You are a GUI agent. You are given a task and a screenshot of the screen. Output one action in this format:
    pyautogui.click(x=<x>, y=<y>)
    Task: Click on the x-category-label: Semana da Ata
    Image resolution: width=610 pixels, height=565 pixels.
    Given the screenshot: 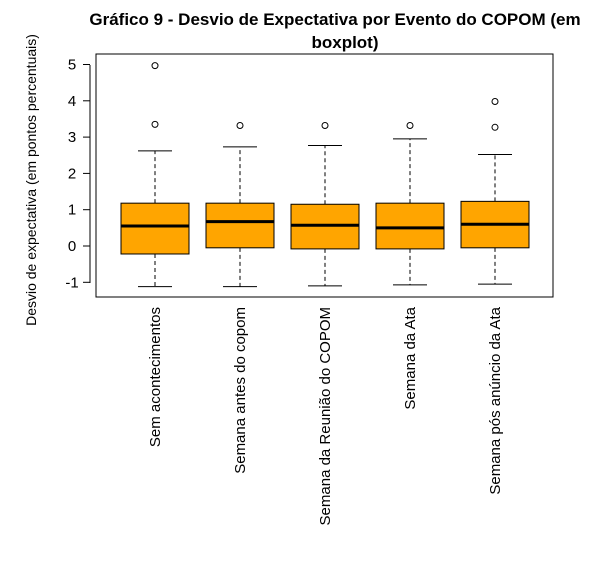 What is the action you would take?
    pyautogui.click(x=410, y=357)
    